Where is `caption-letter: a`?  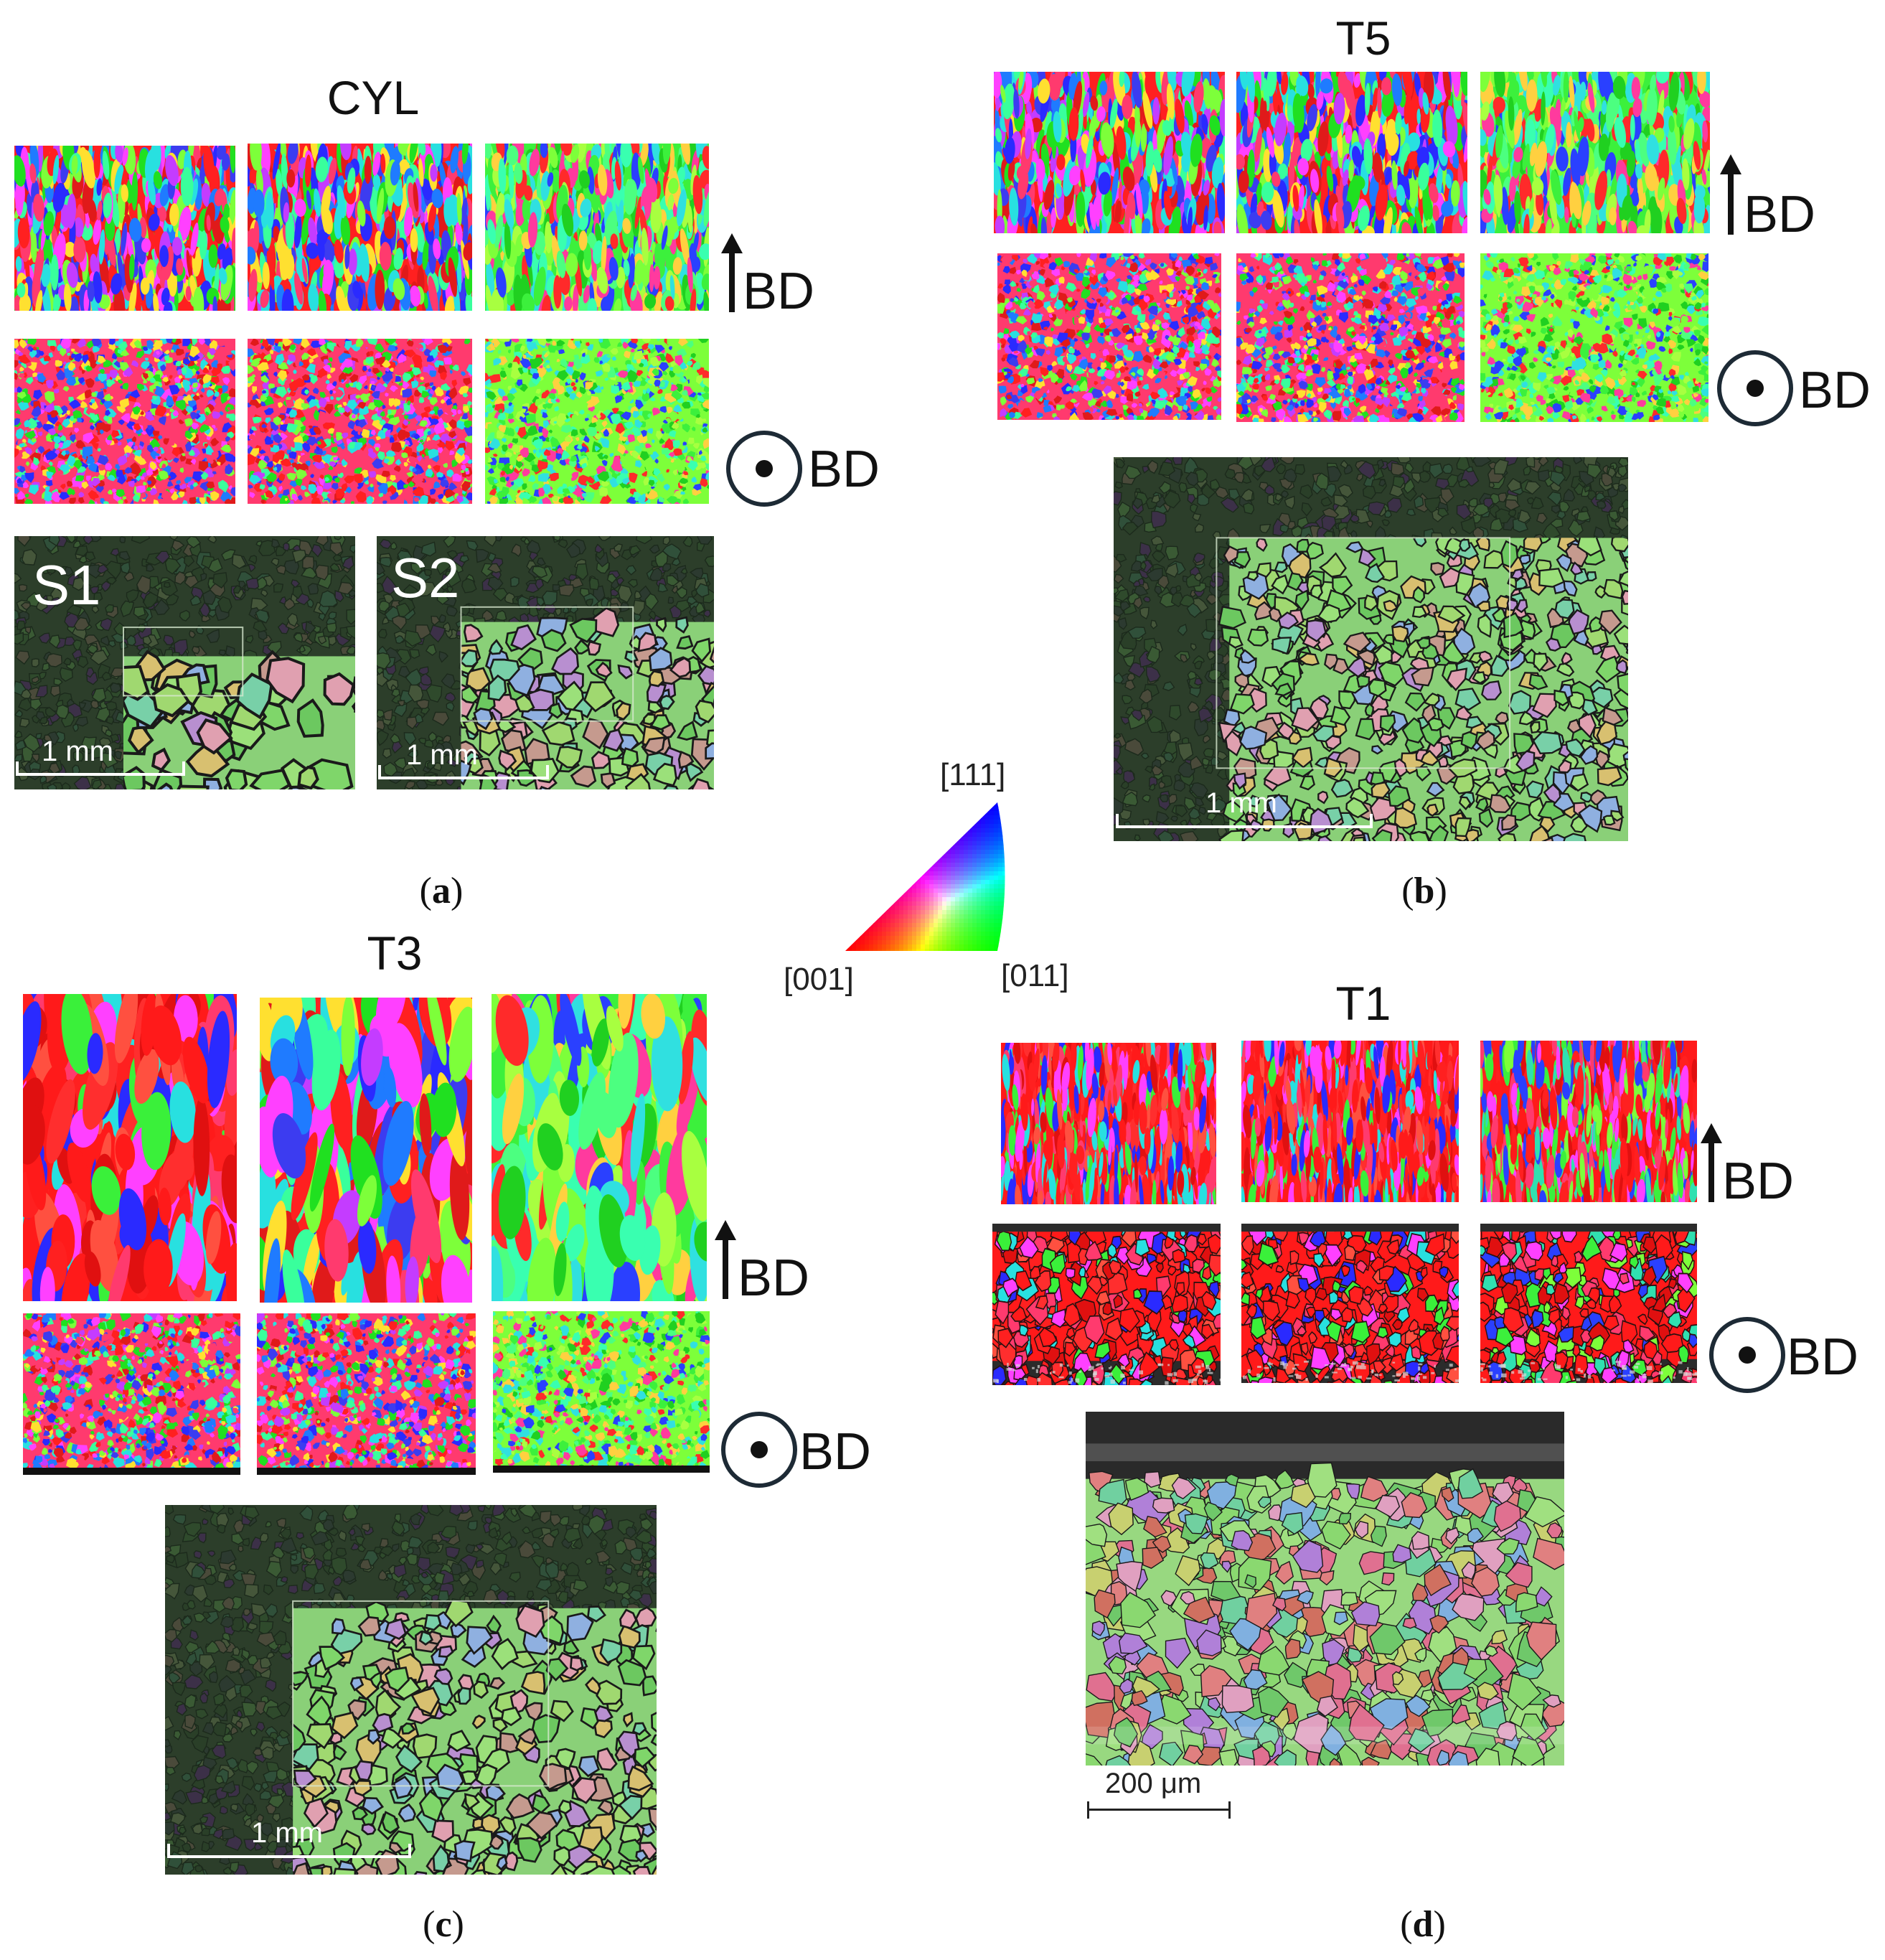 caption-letter: a is located at coordinates (441, 891).